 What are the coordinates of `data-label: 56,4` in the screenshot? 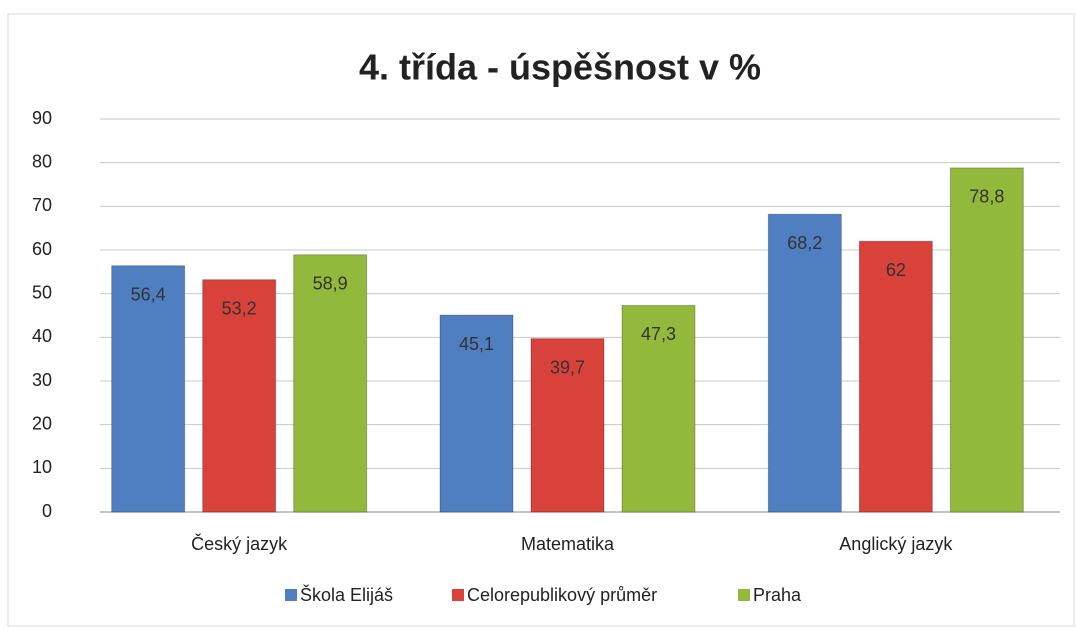 It's located at (148, 294).